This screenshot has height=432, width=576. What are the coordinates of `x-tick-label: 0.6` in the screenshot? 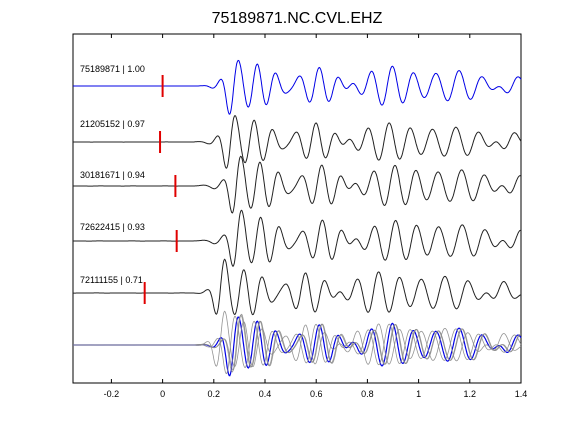 It's located at (316, 394).